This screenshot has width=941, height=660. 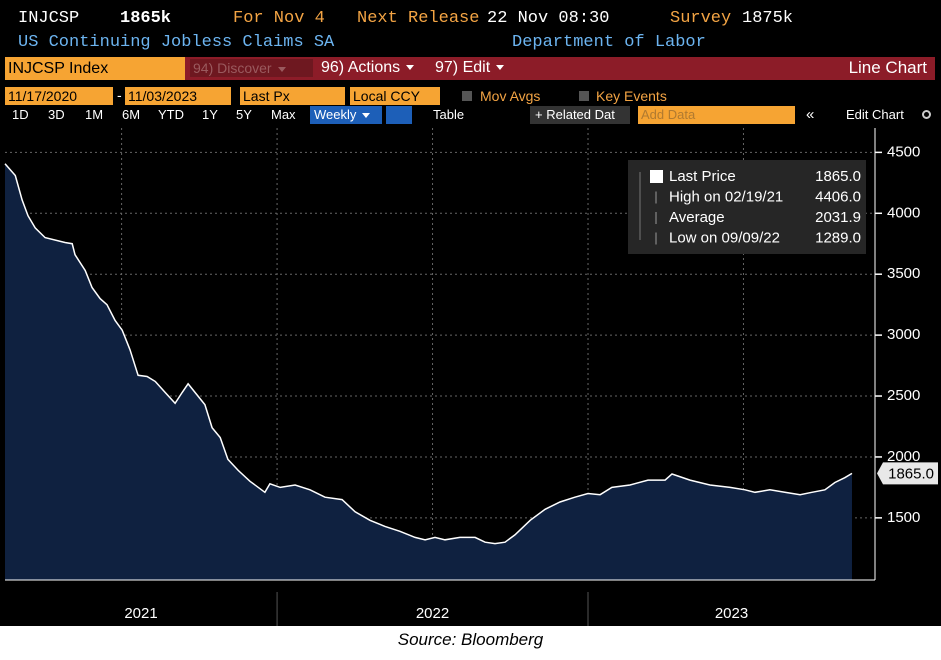 What do you see at coordinates (697, 217) in the screenshot?
I see `legend-label: Average` at bounding box center [697, 217].